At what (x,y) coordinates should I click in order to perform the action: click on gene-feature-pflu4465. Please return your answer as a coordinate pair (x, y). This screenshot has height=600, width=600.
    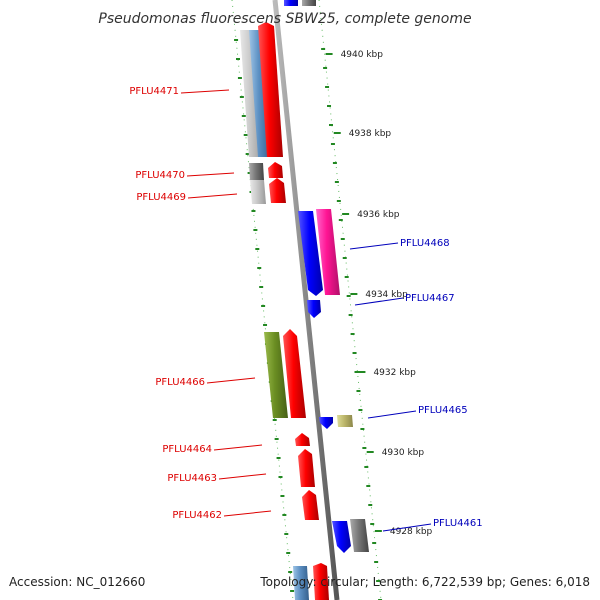
    Looking at the image, I should click on (336, 422).